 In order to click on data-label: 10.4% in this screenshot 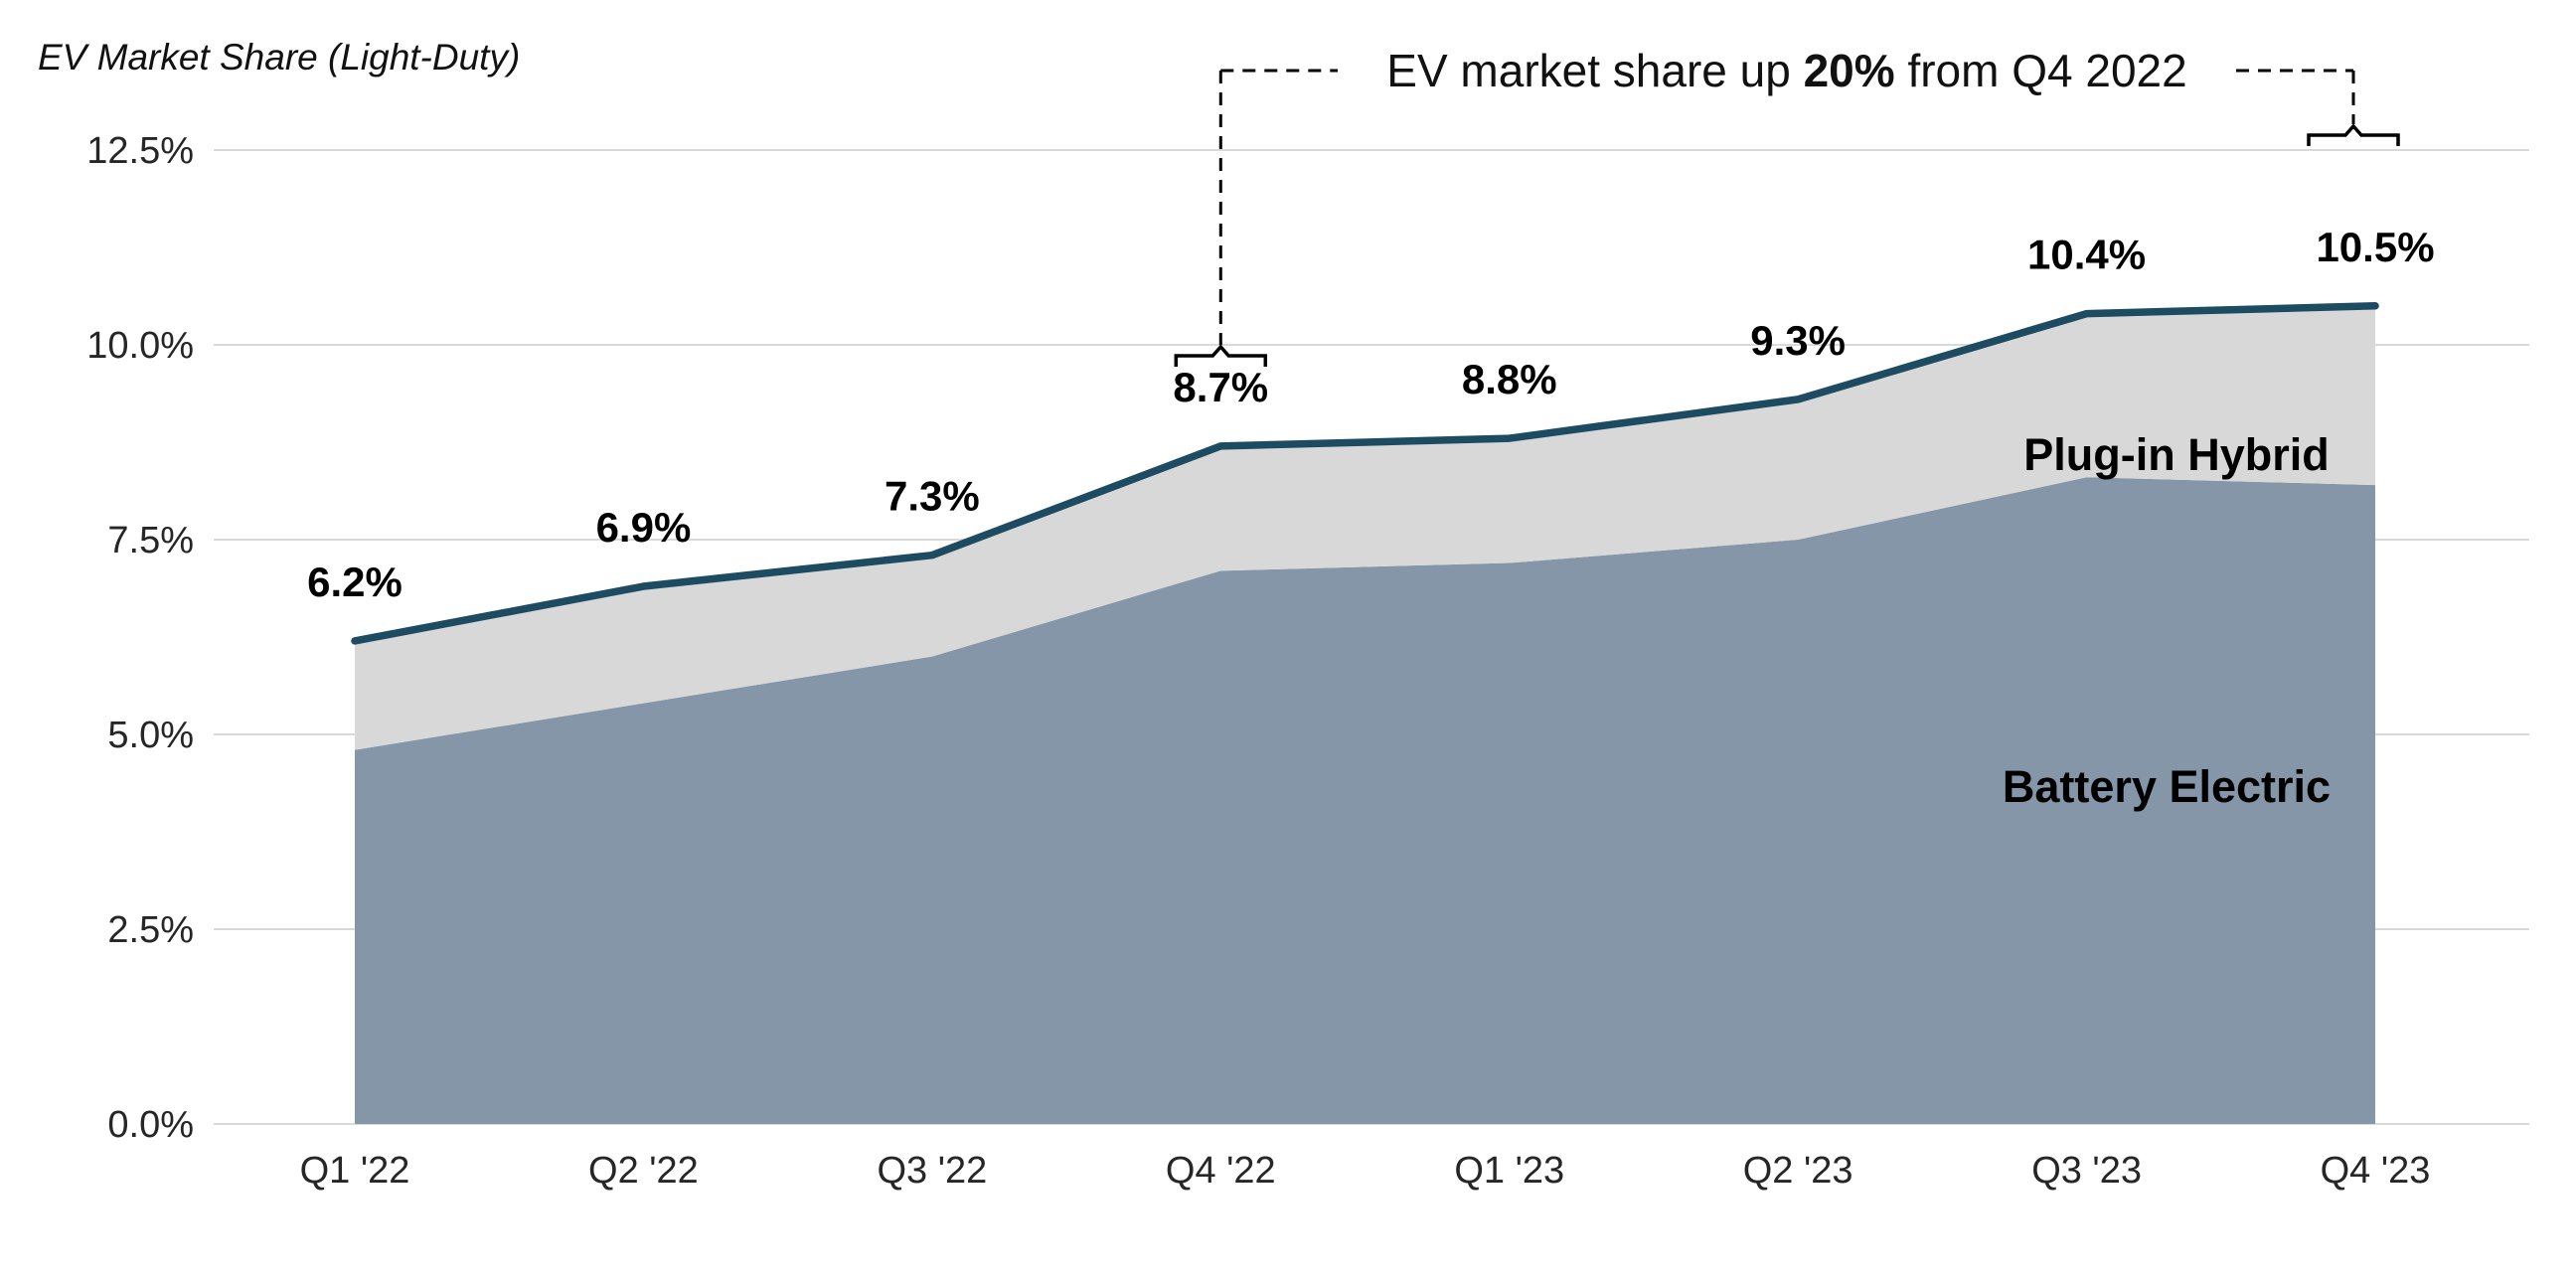, I will do `click(2086, 255)`.